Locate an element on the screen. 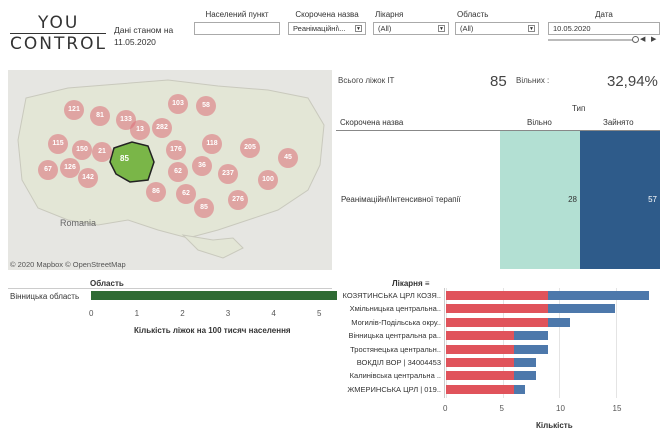 The width and height of the screenshot is (665, 441). date-slider: ◀ ▶ is located at coordinates (604, 40).